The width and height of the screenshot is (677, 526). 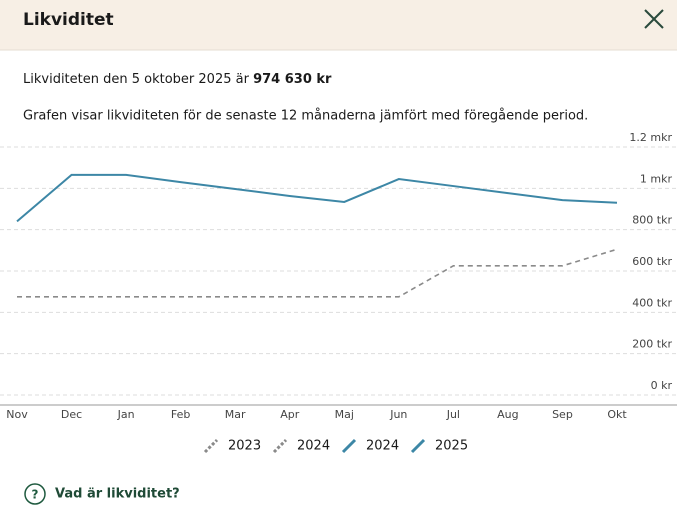 What do you see at coordinates (126, 414) in the screenshot?
I see `x-tick-label: Jan` at bounding box center [126, 414].